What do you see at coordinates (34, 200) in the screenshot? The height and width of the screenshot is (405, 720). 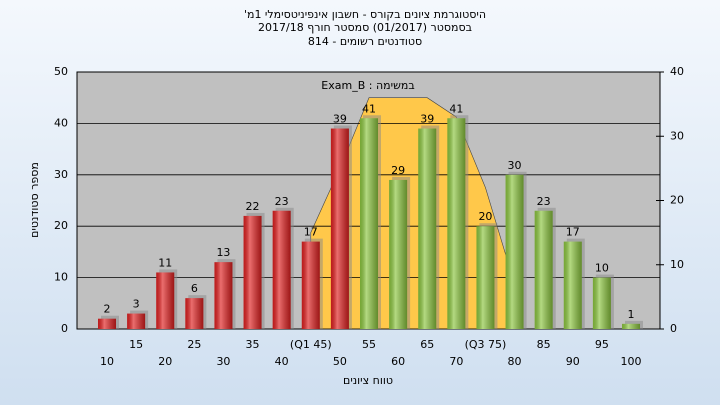 I see `y-axis-label: מספר סטודנטים` at bounding box center [34, 200].